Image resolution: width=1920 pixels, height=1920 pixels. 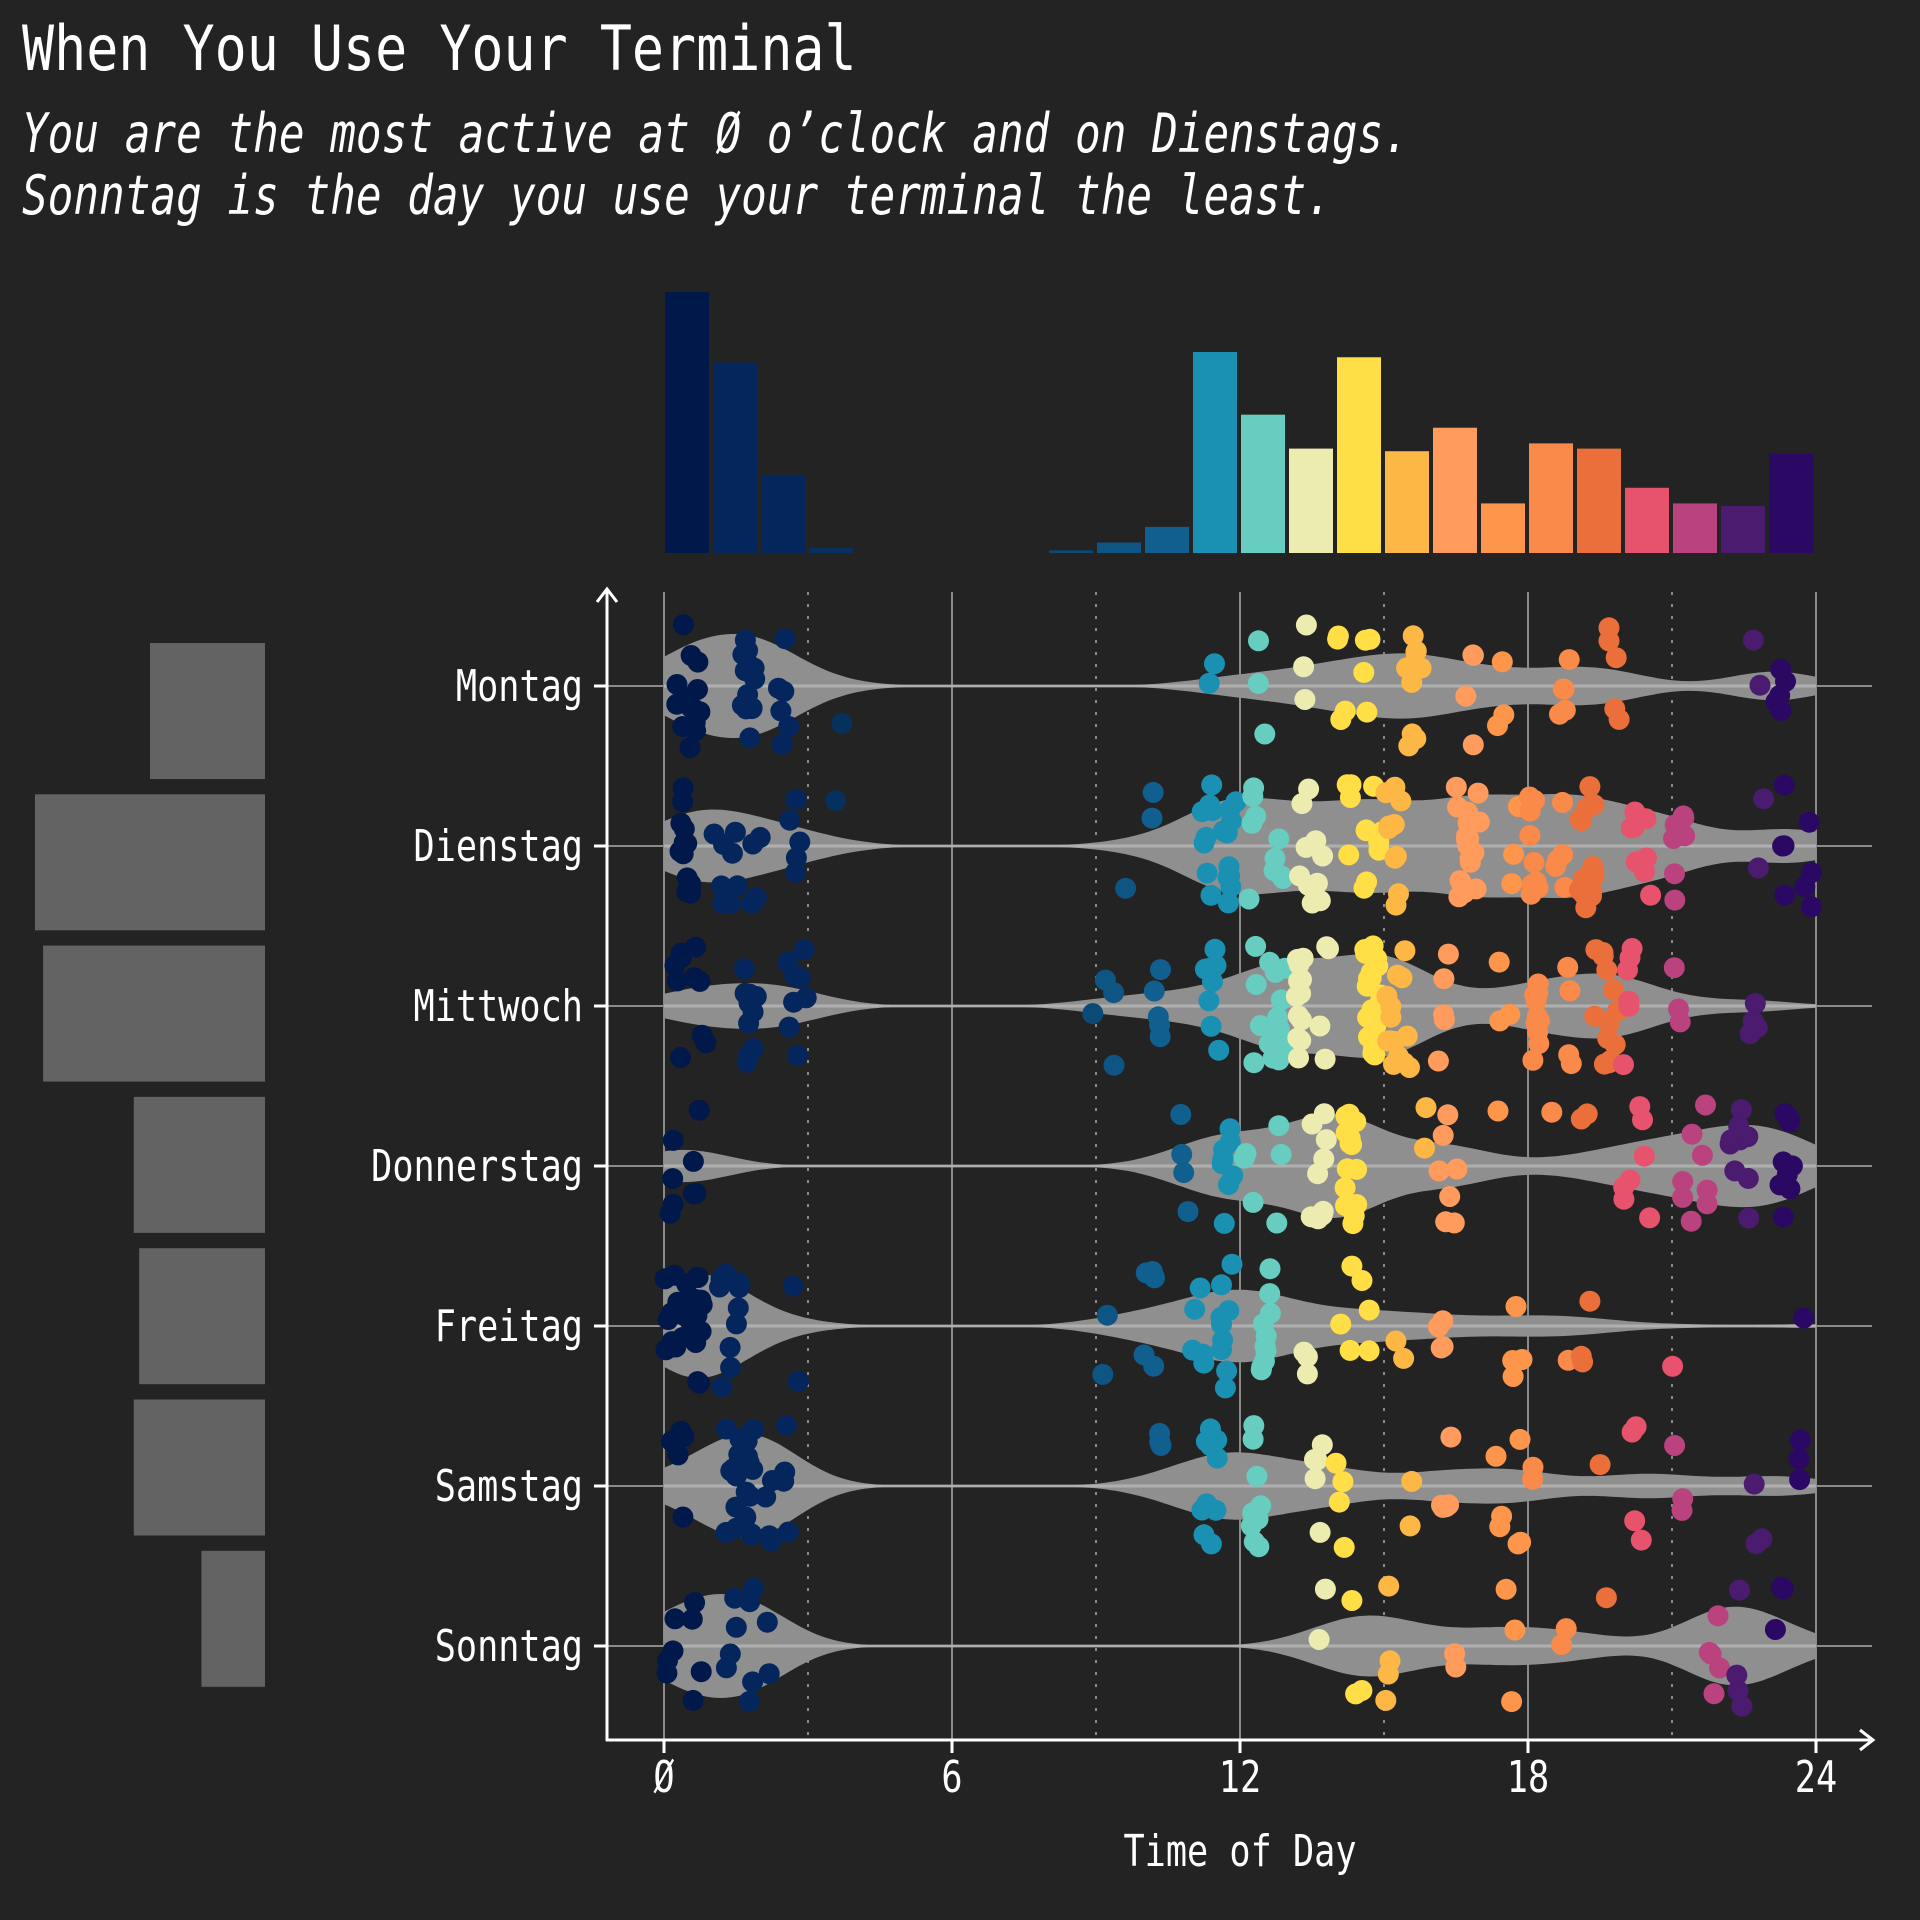 I want to click on day-bar-freitag, so click(x=202, y=1316).